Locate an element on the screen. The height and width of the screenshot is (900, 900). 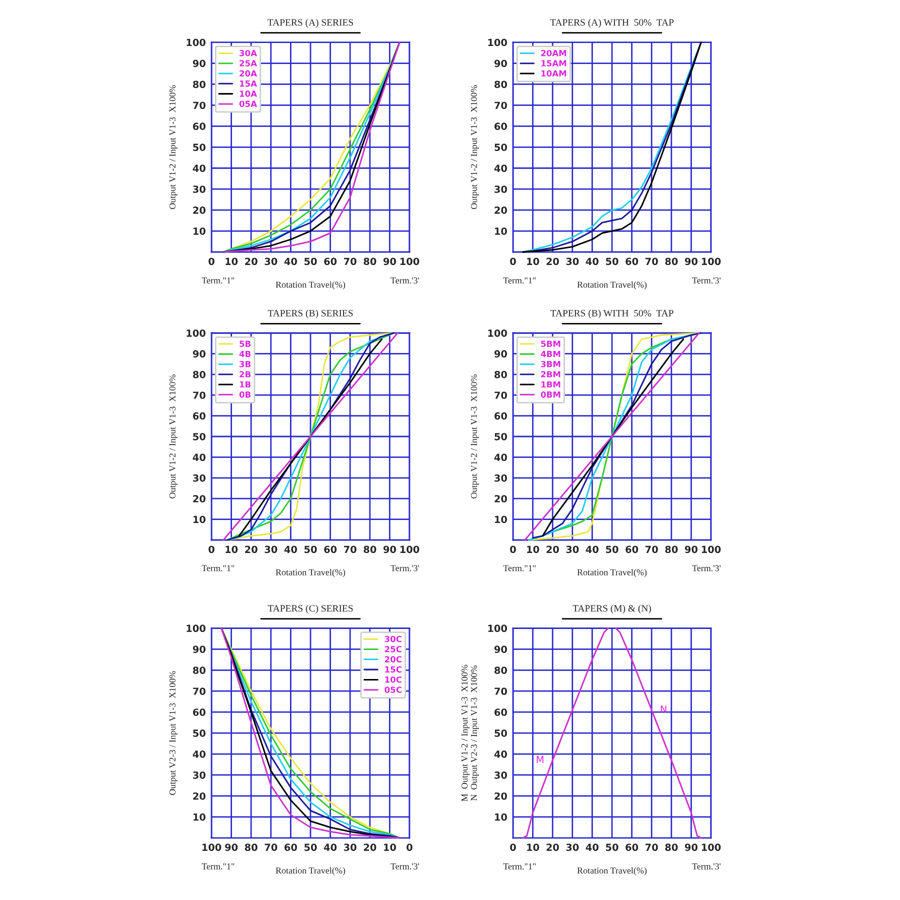
legend-label: 30C is located at coordinates (393, 639).